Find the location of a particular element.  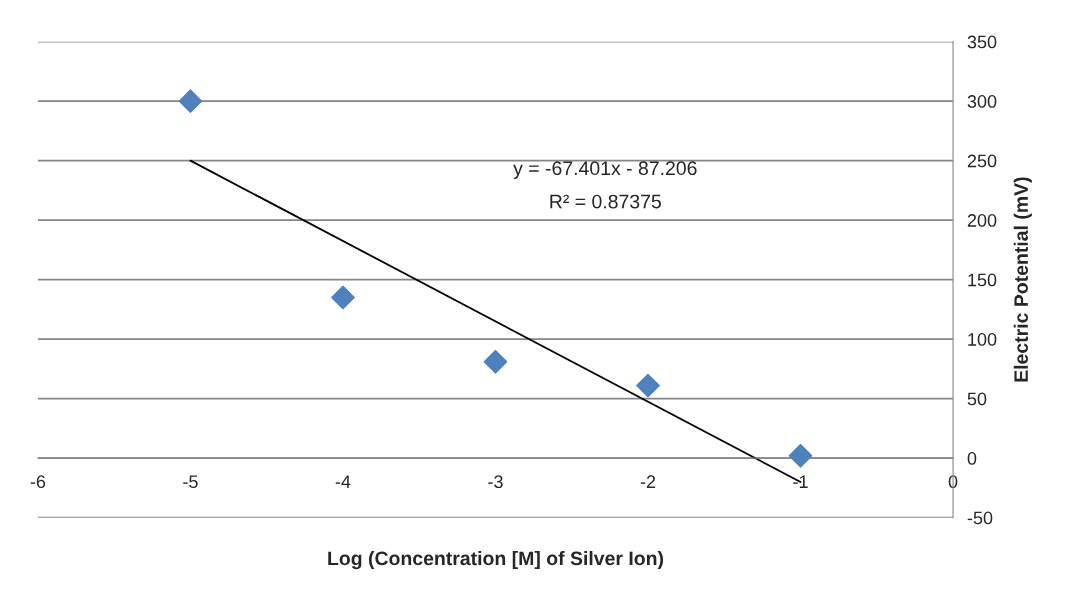

x-tick-label: -6 is located at coordinates (38, 482).